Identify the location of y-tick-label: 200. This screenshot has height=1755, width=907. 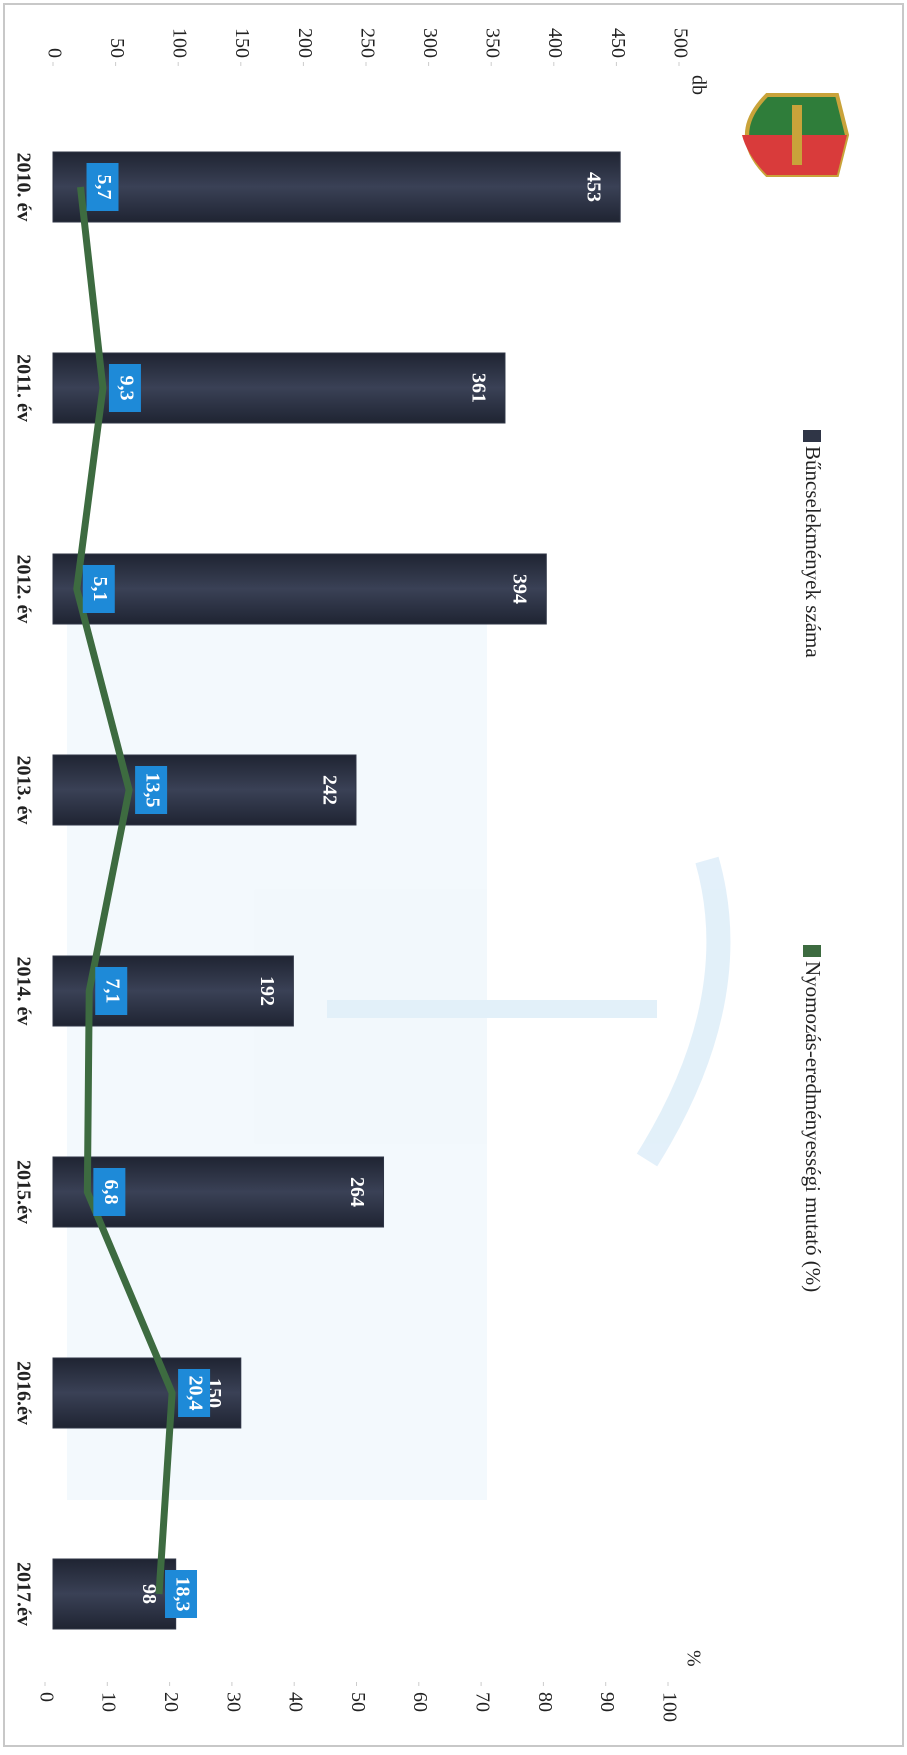
(305, 43).